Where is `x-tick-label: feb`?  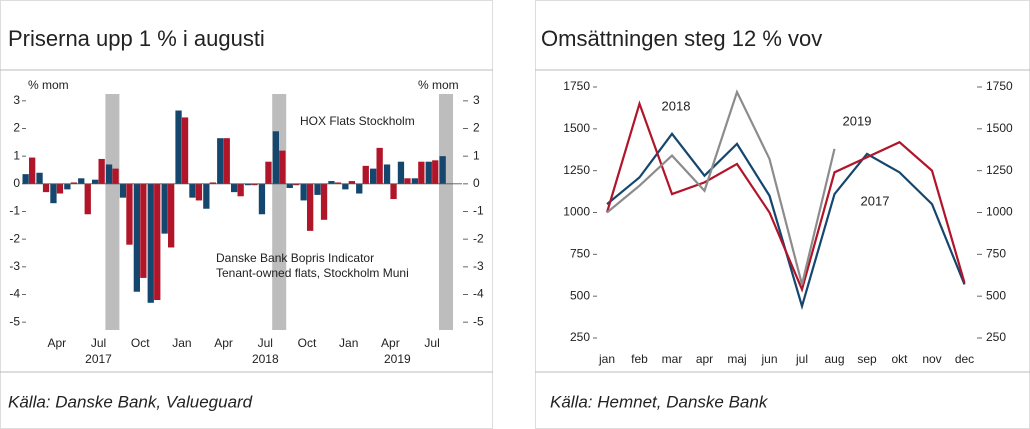 x-tick-label: feb is located at coordinates (639, 359).